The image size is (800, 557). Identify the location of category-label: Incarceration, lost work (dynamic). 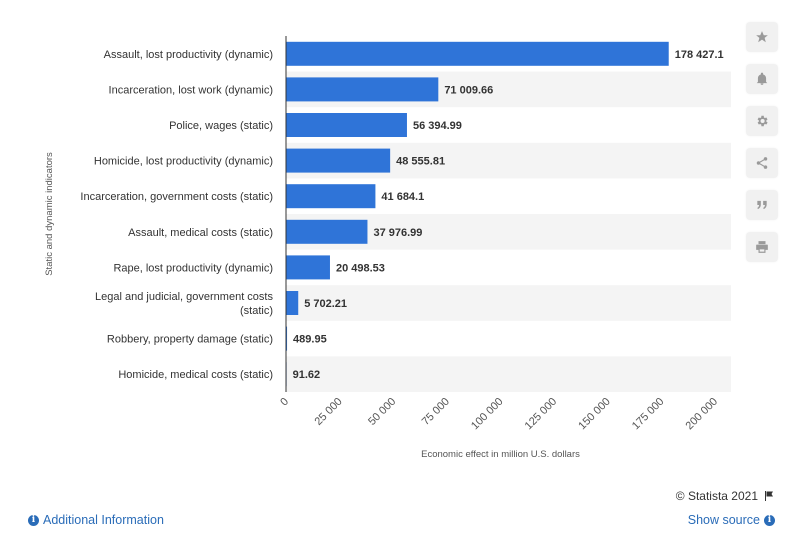
(191, 90).